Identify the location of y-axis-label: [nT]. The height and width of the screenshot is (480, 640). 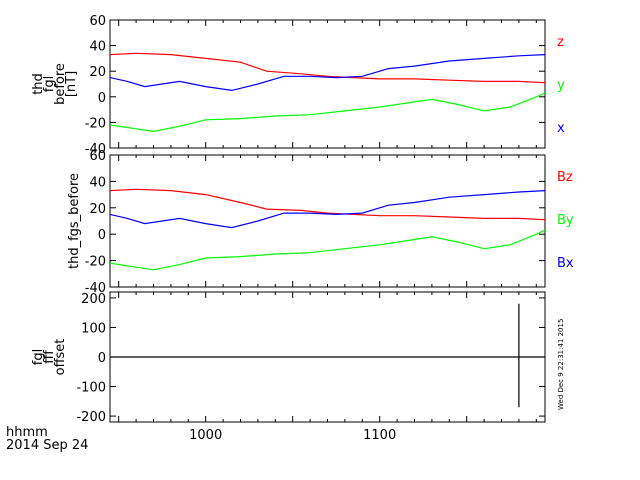
(71, 84).